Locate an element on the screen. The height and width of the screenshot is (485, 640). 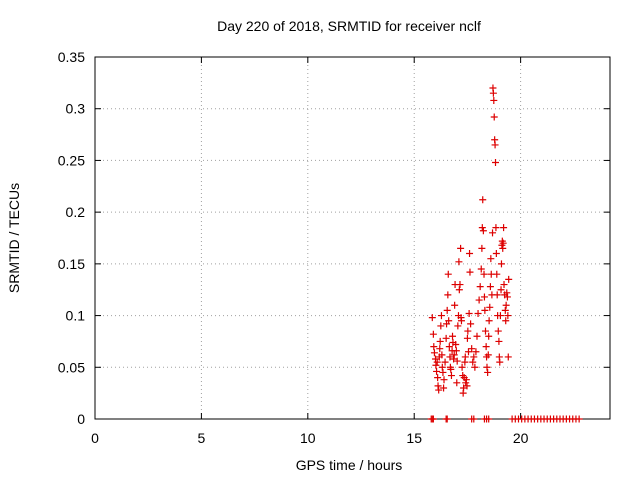
x-tick-label: 10 is located at coordinates (308, 438).